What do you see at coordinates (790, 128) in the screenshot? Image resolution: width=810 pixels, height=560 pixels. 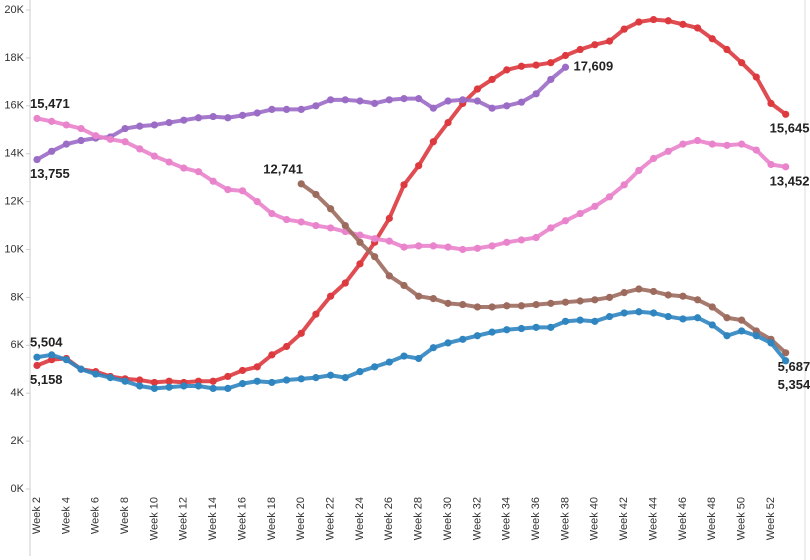 I see `value-label: 15,645` at bounding box center [790, 128].